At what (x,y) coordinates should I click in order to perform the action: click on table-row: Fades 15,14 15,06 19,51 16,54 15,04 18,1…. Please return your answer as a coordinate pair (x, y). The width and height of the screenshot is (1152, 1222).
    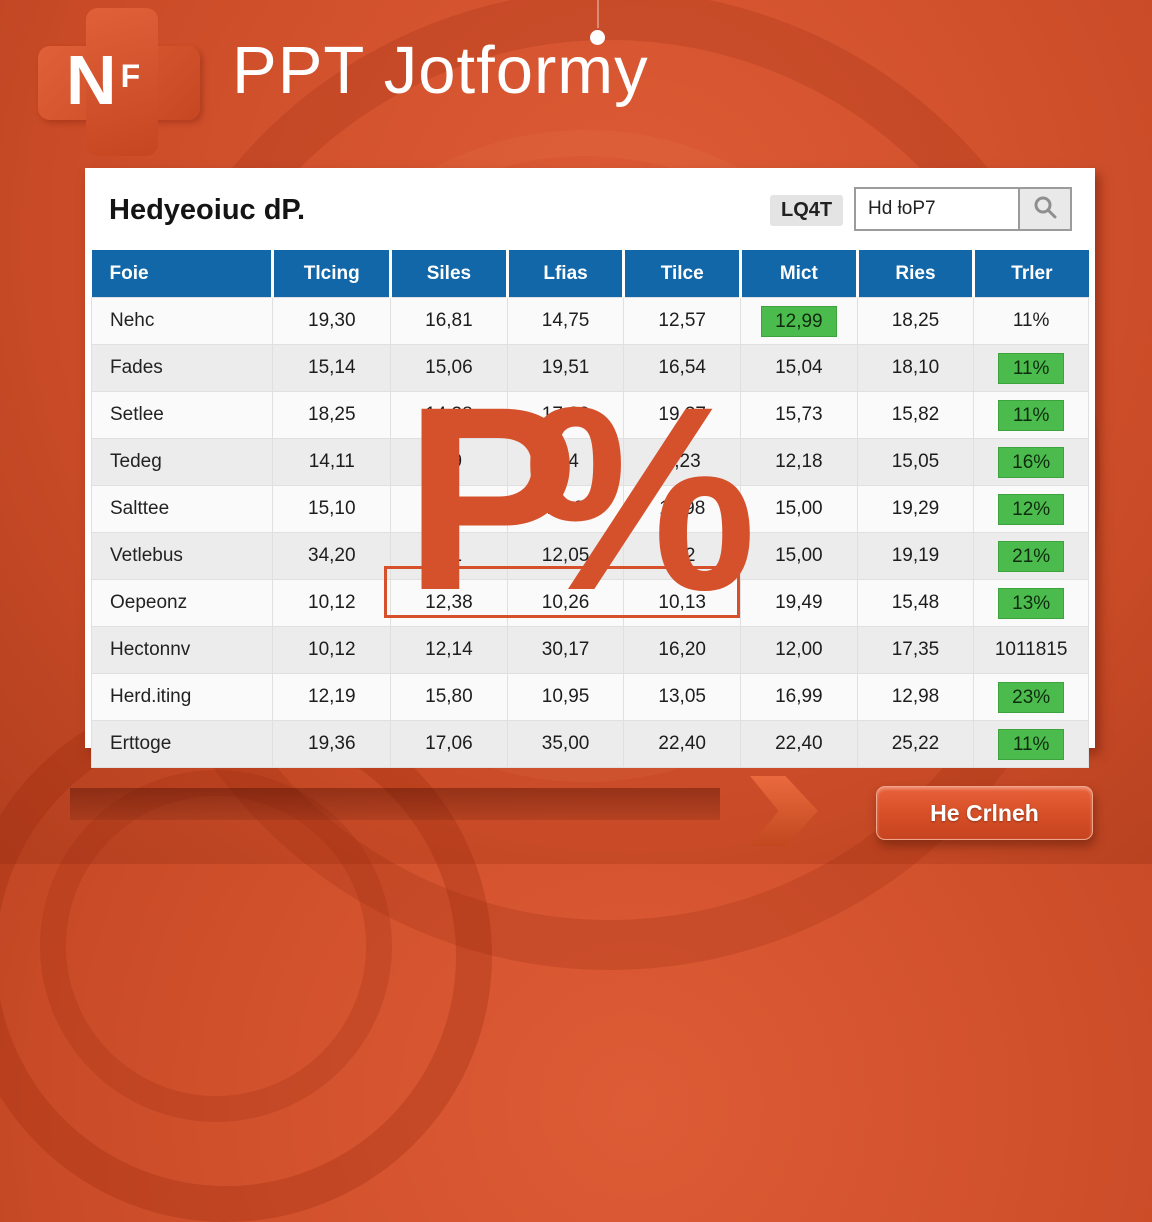
    Looking at the image, I should click on (589, 368).